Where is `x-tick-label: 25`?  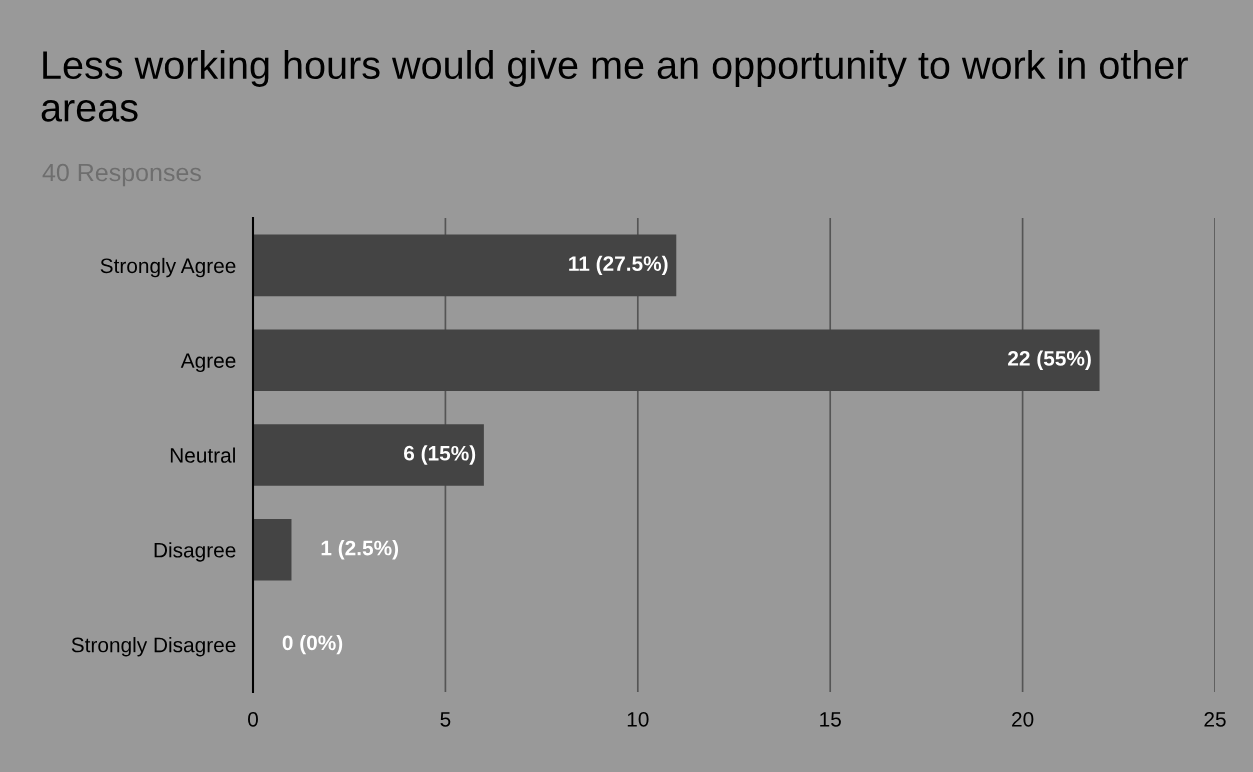 x-tick-label: 25 is located at coordinates (1215, 719).